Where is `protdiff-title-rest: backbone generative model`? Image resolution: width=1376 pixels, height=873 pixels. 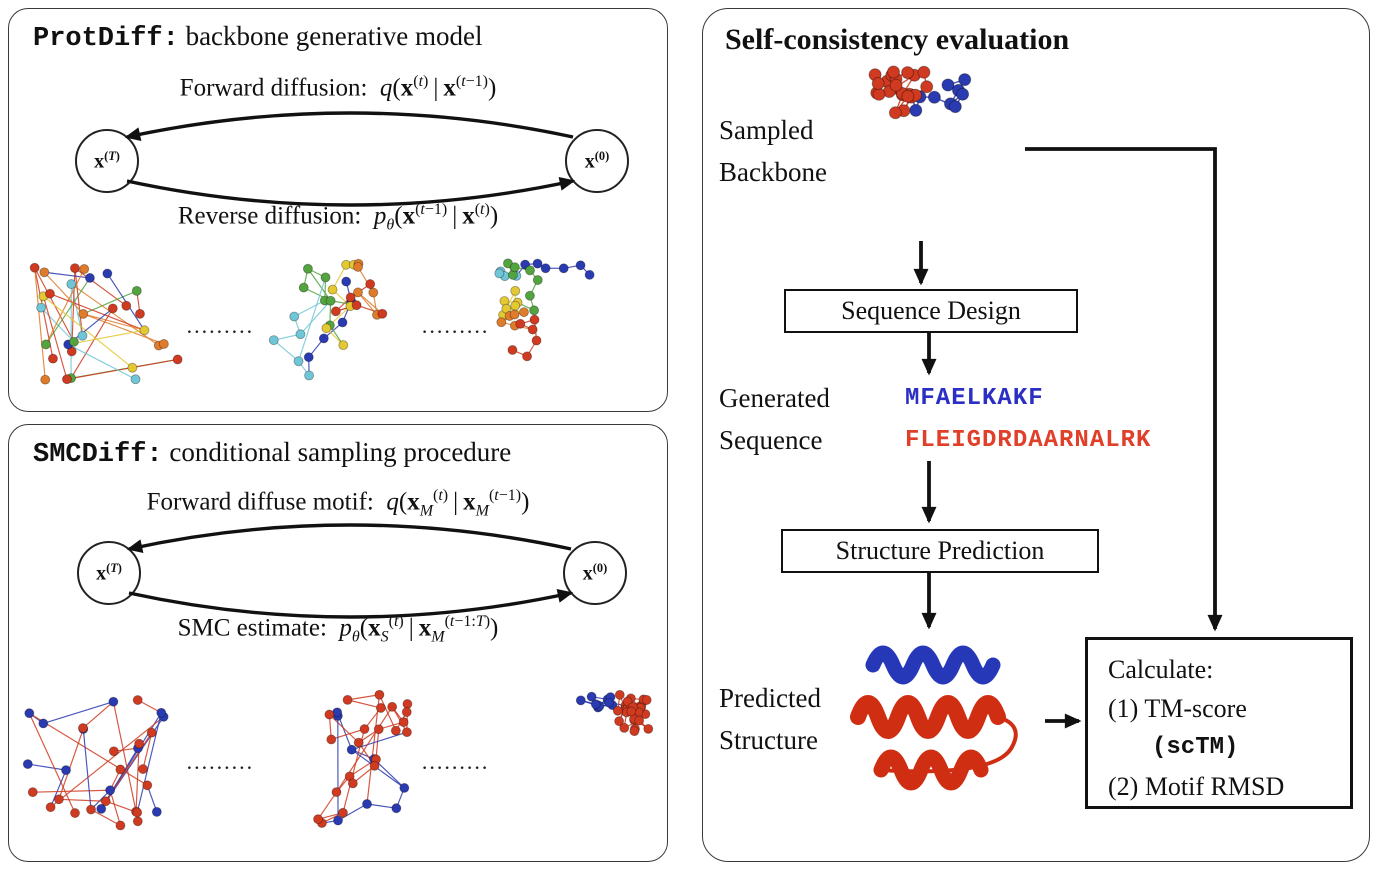
protdiff-title-rest: backbone generative model is located at coordinates (330, 36).